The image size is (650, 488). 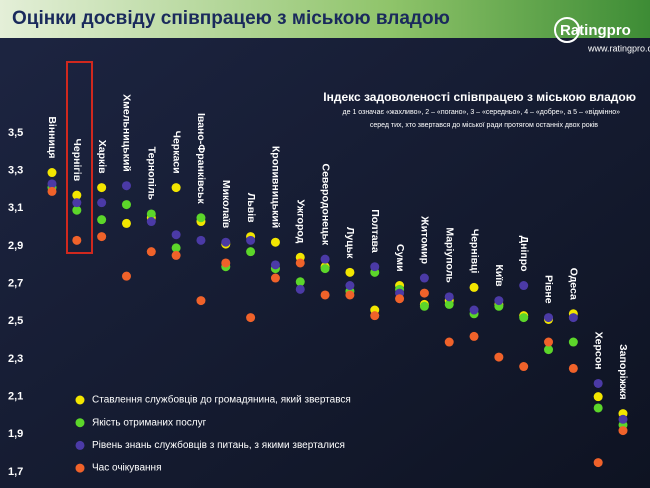 What do you see at coordinates (15, 397) in the screenshot?
I see `y-tick-label: 2,1` at bounding box center [15, 397].